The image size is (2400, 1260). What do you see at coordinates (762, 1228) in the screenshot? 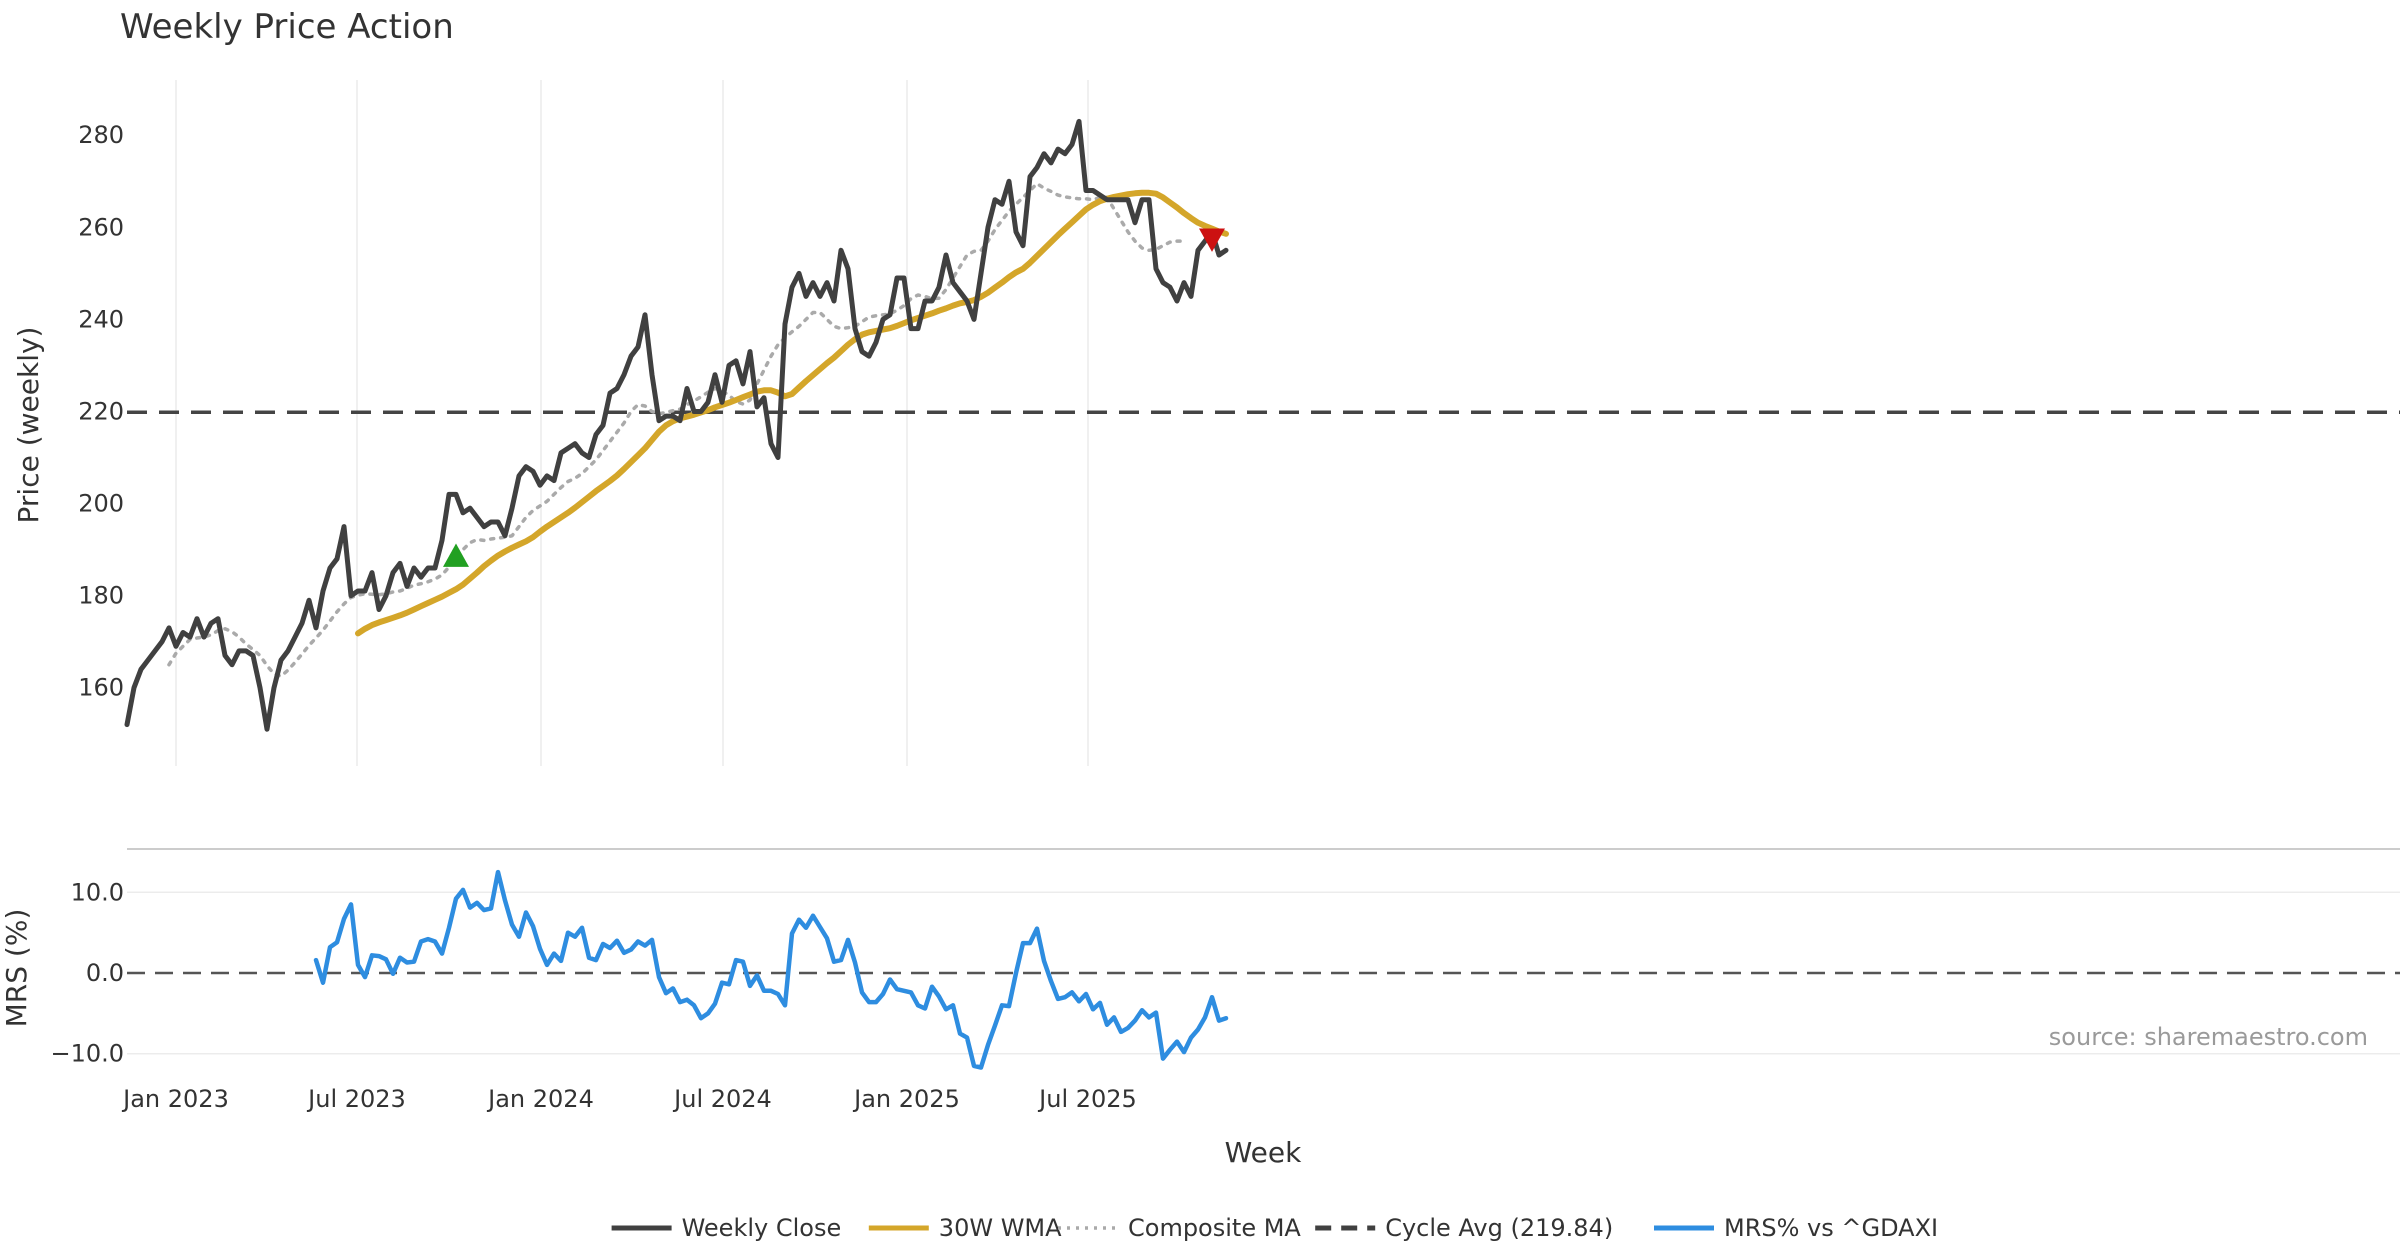
I see `legend-label: Weekly Close` at bounding box center [762, 1228].